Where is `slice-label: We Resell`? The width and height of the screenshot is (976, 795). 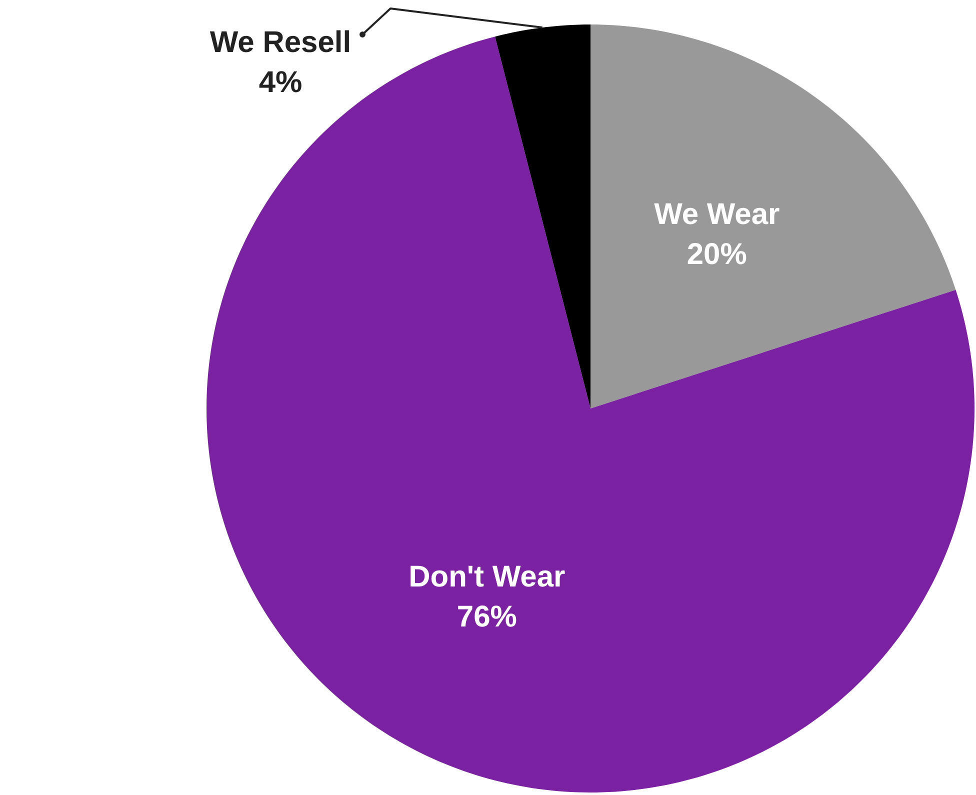 slice-label: We Resell is located at coordinates (281, 42).